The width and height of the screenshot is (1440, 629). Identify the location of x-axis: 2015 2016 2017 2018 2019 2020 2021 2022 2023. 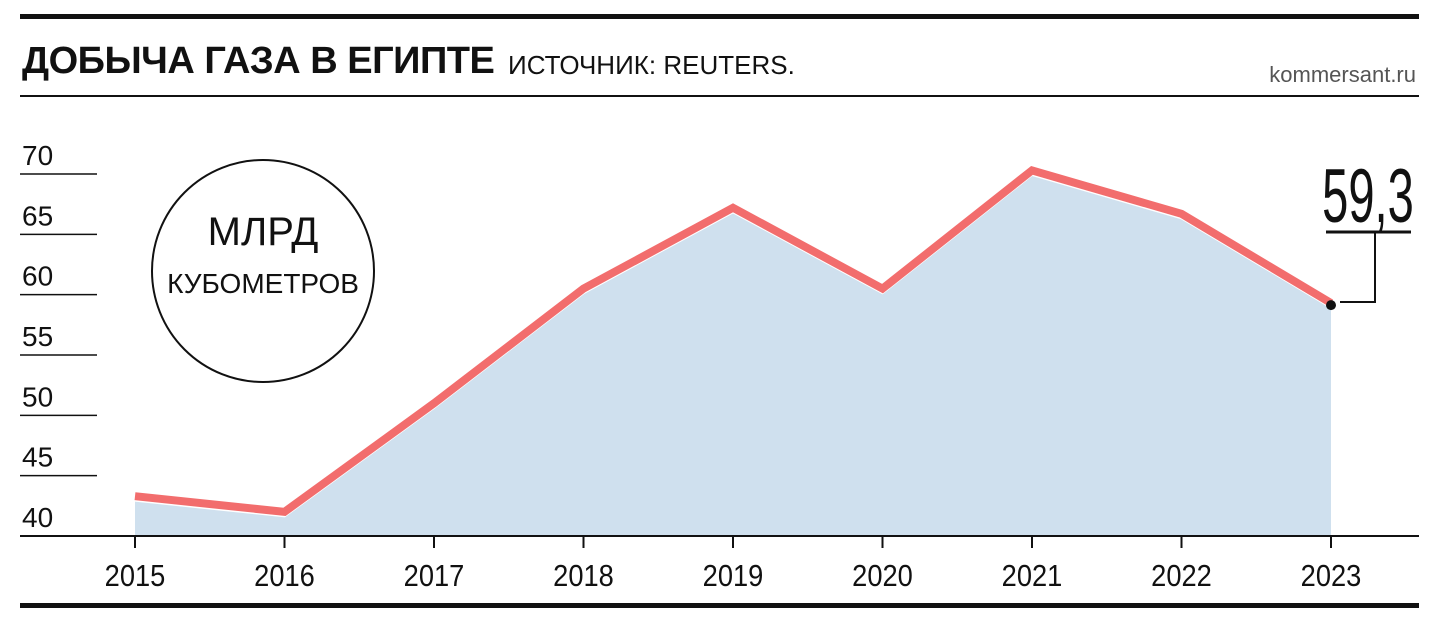
(719, 564).